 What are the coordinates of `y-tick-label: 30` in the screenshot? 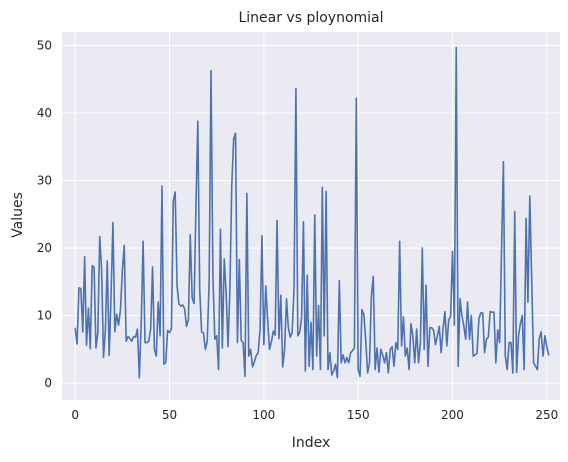 It's located at (44, 181).